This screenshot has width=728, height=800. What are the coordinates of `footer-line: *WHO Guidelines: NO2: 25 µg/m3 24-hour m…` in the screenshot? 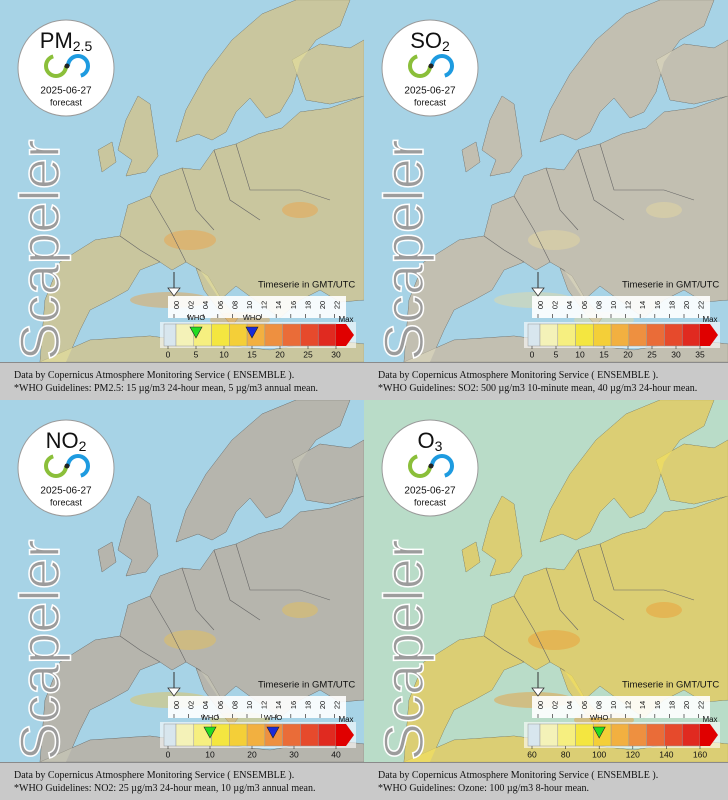 It's located at (165, 788).